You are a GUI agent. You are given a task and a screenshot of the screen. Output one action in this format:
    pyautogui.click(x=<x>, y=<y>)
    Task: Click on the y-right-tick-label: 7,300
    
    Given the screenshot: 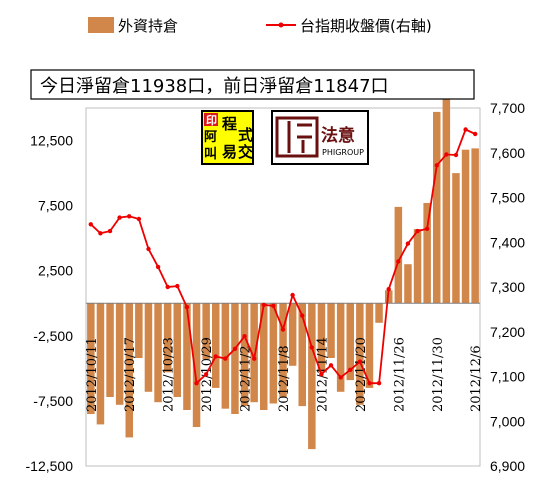 What is the action you would take?
    pyautogui.click(x=507, y=287)
    